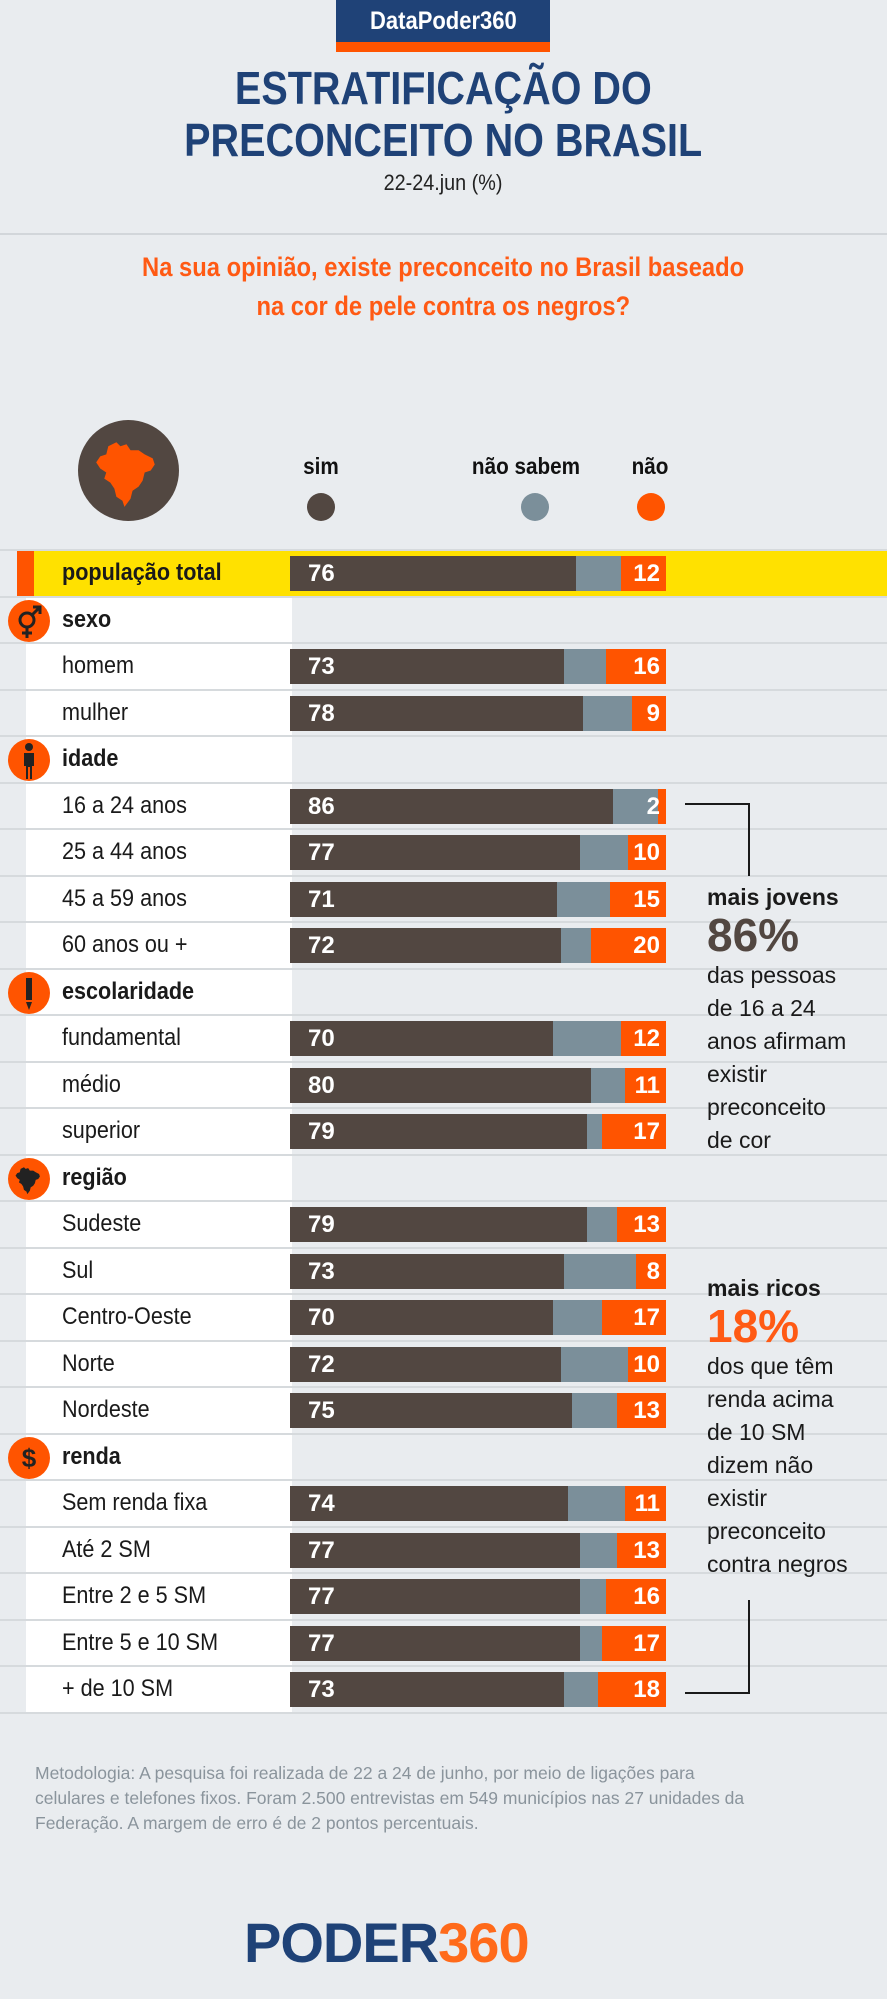  Describe the element at coordinates (764, 1288) in the screenshot. I see `annotation-rich-head: mais ricos` at that location.